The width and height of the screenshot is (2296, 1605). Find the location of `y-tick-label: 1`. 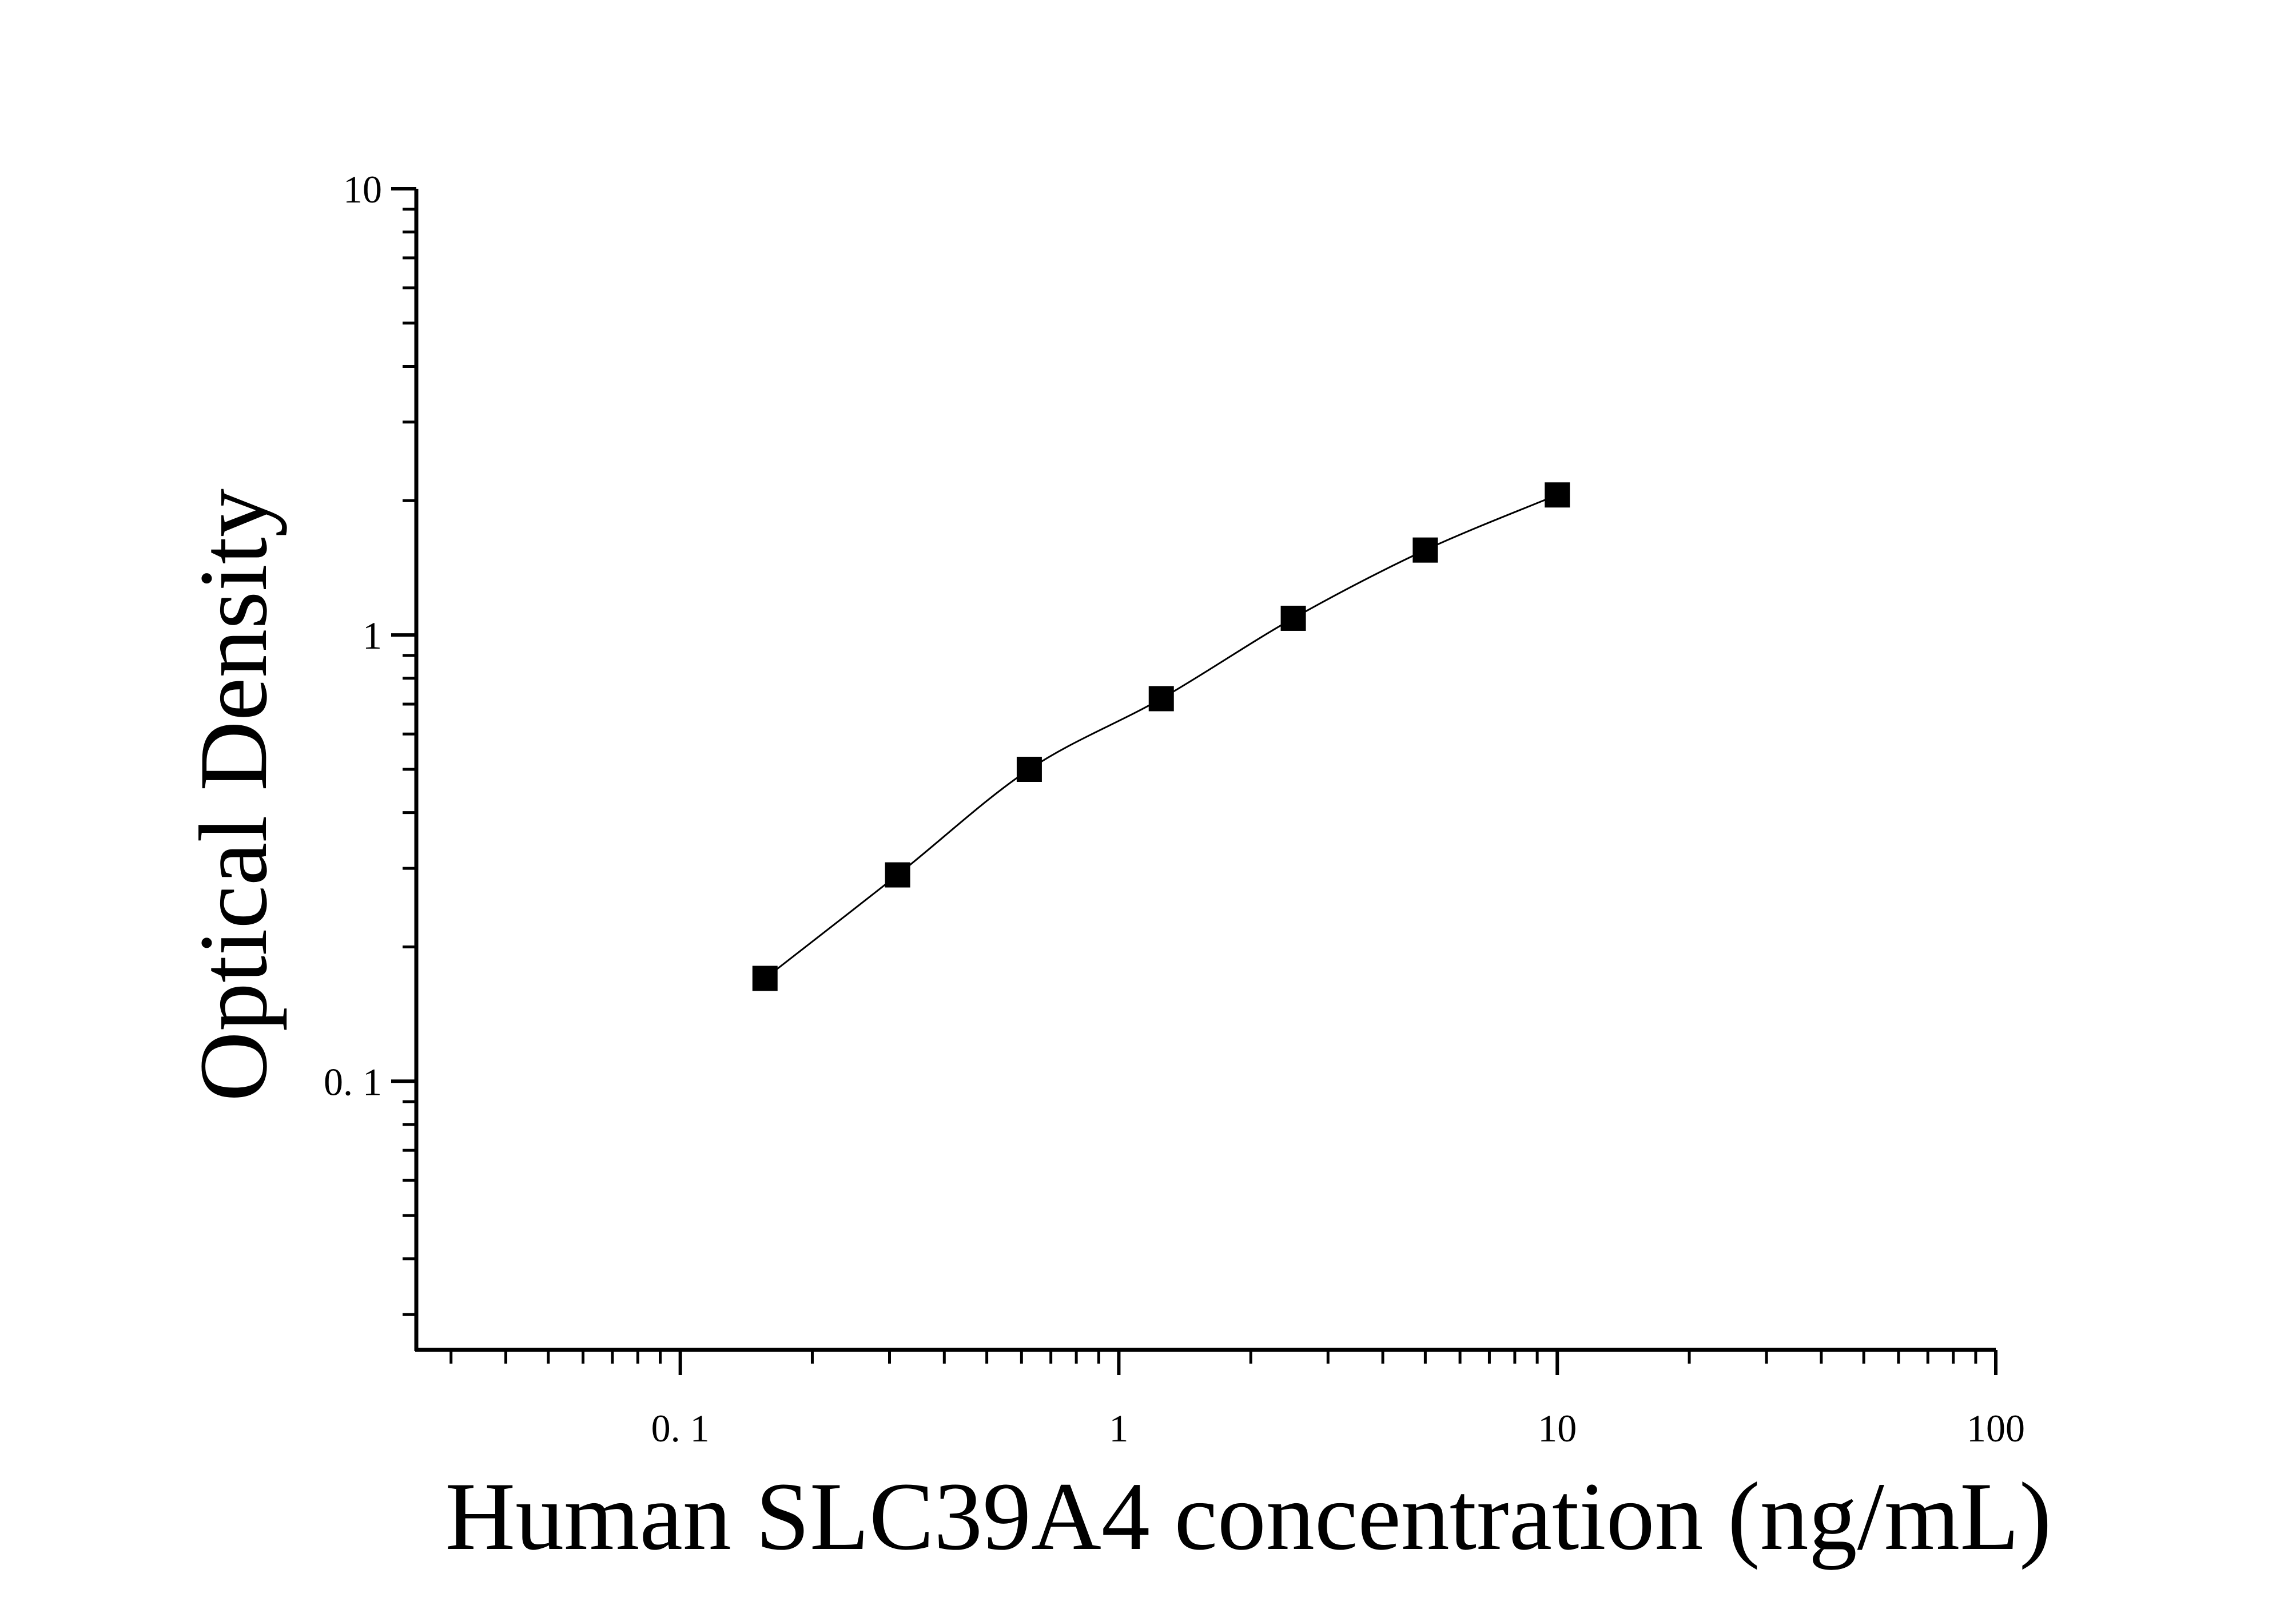

y-tick-label: 1 is located at coordinates (373, 635).